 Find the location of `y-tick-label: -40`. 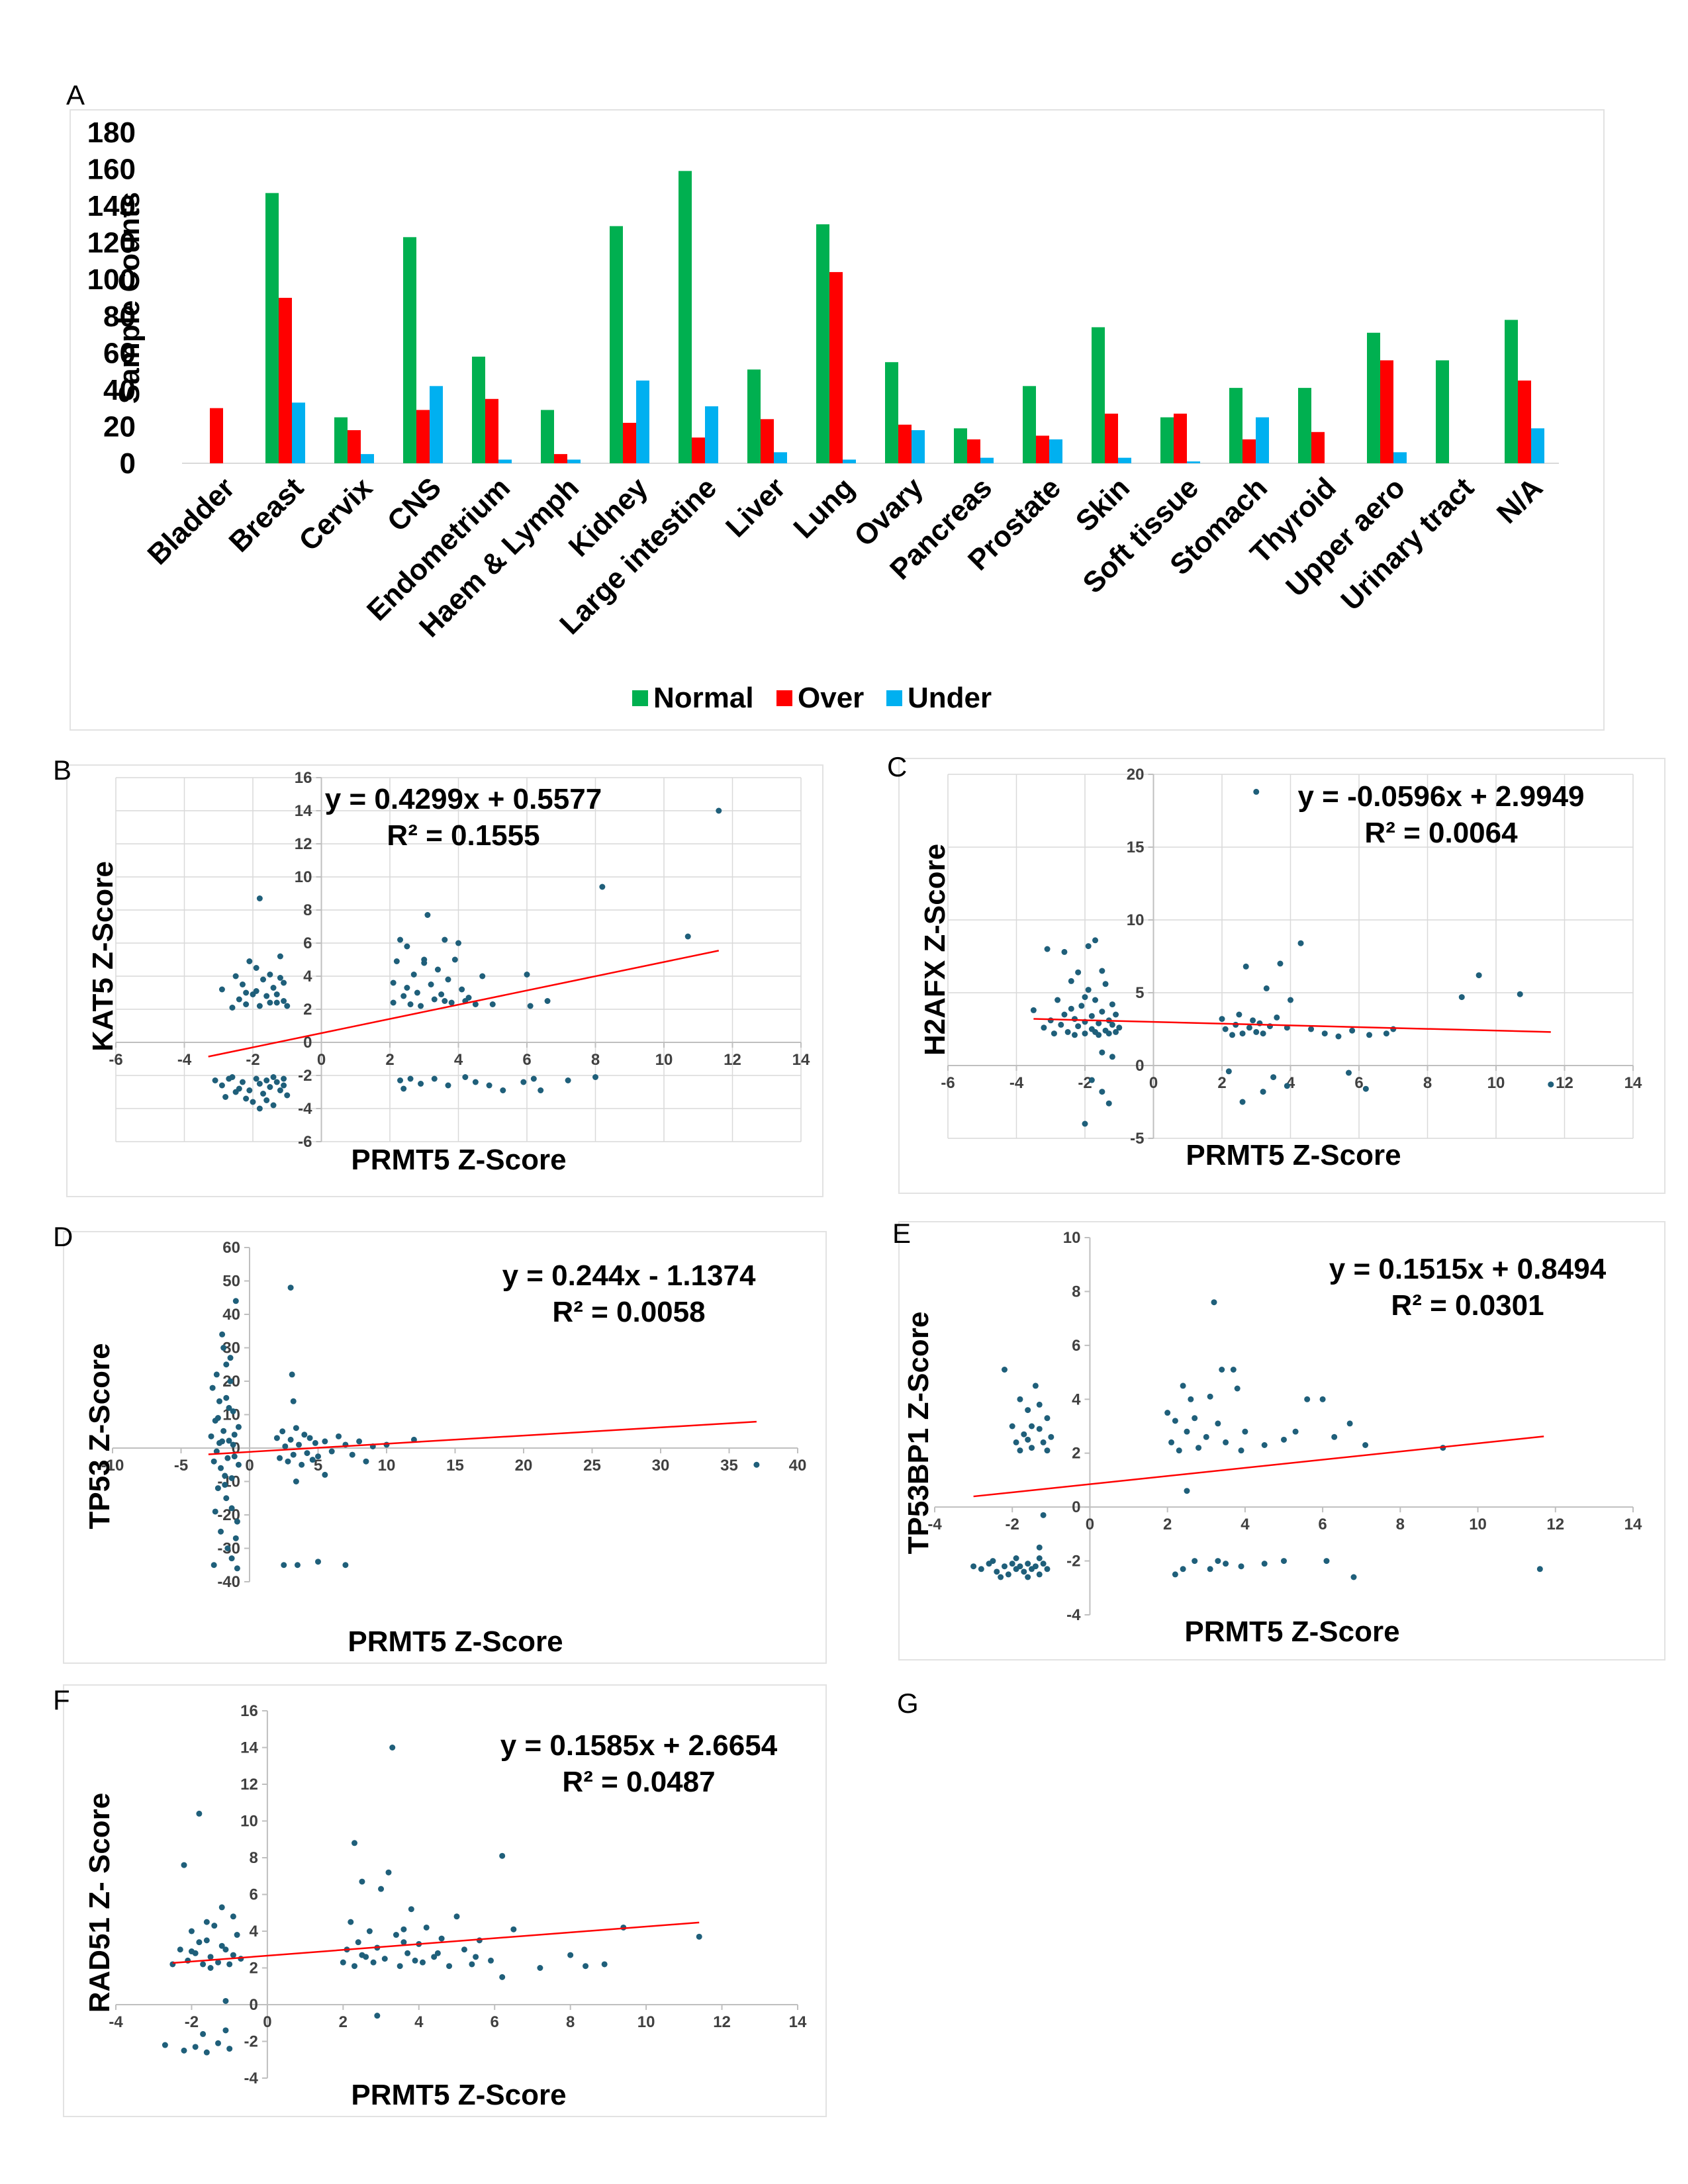

y-tick-label: -40 is located at coordinates (228, 1582).